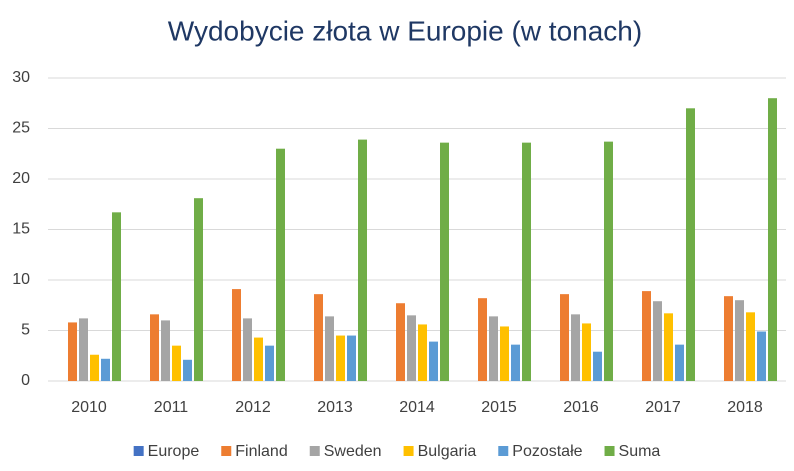 This screenshot has height=471, width=794. I want to click on x-tick-label: 2015, so click(499, 407).